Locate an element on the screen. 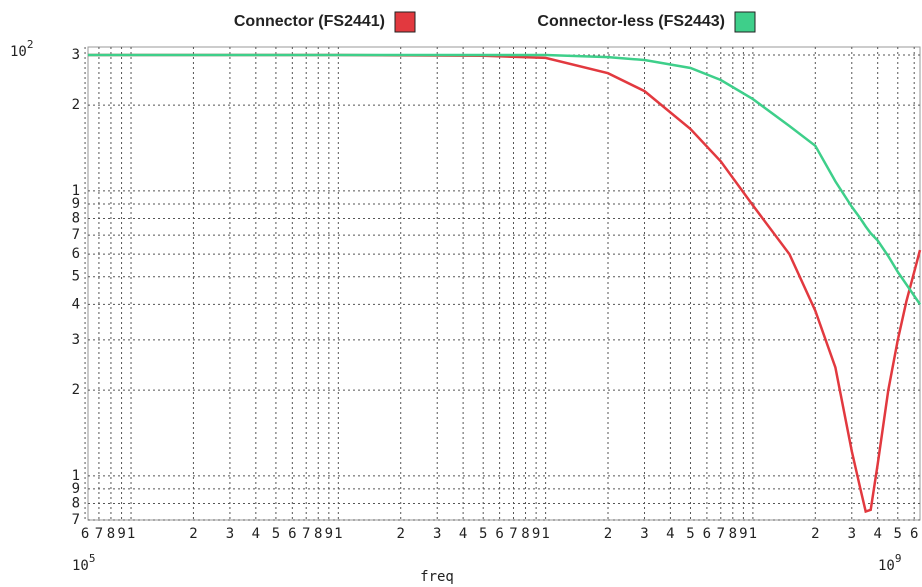  y-tick-label: 5 is located at coordinates (76, 277).